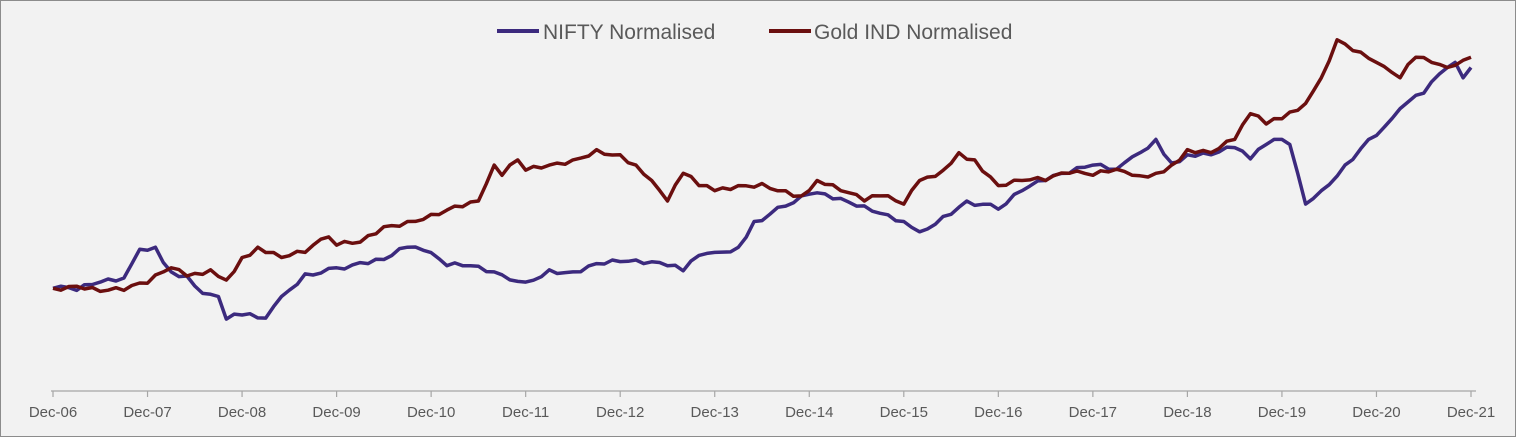 Image resolution: width=1516 pixels, height=438 pixels. What do you see at coordinates (754, 32) in the screenshot?
I see `legend: NIFTY Normalised Gold IND Normalised` at bounding box center [754, 32].